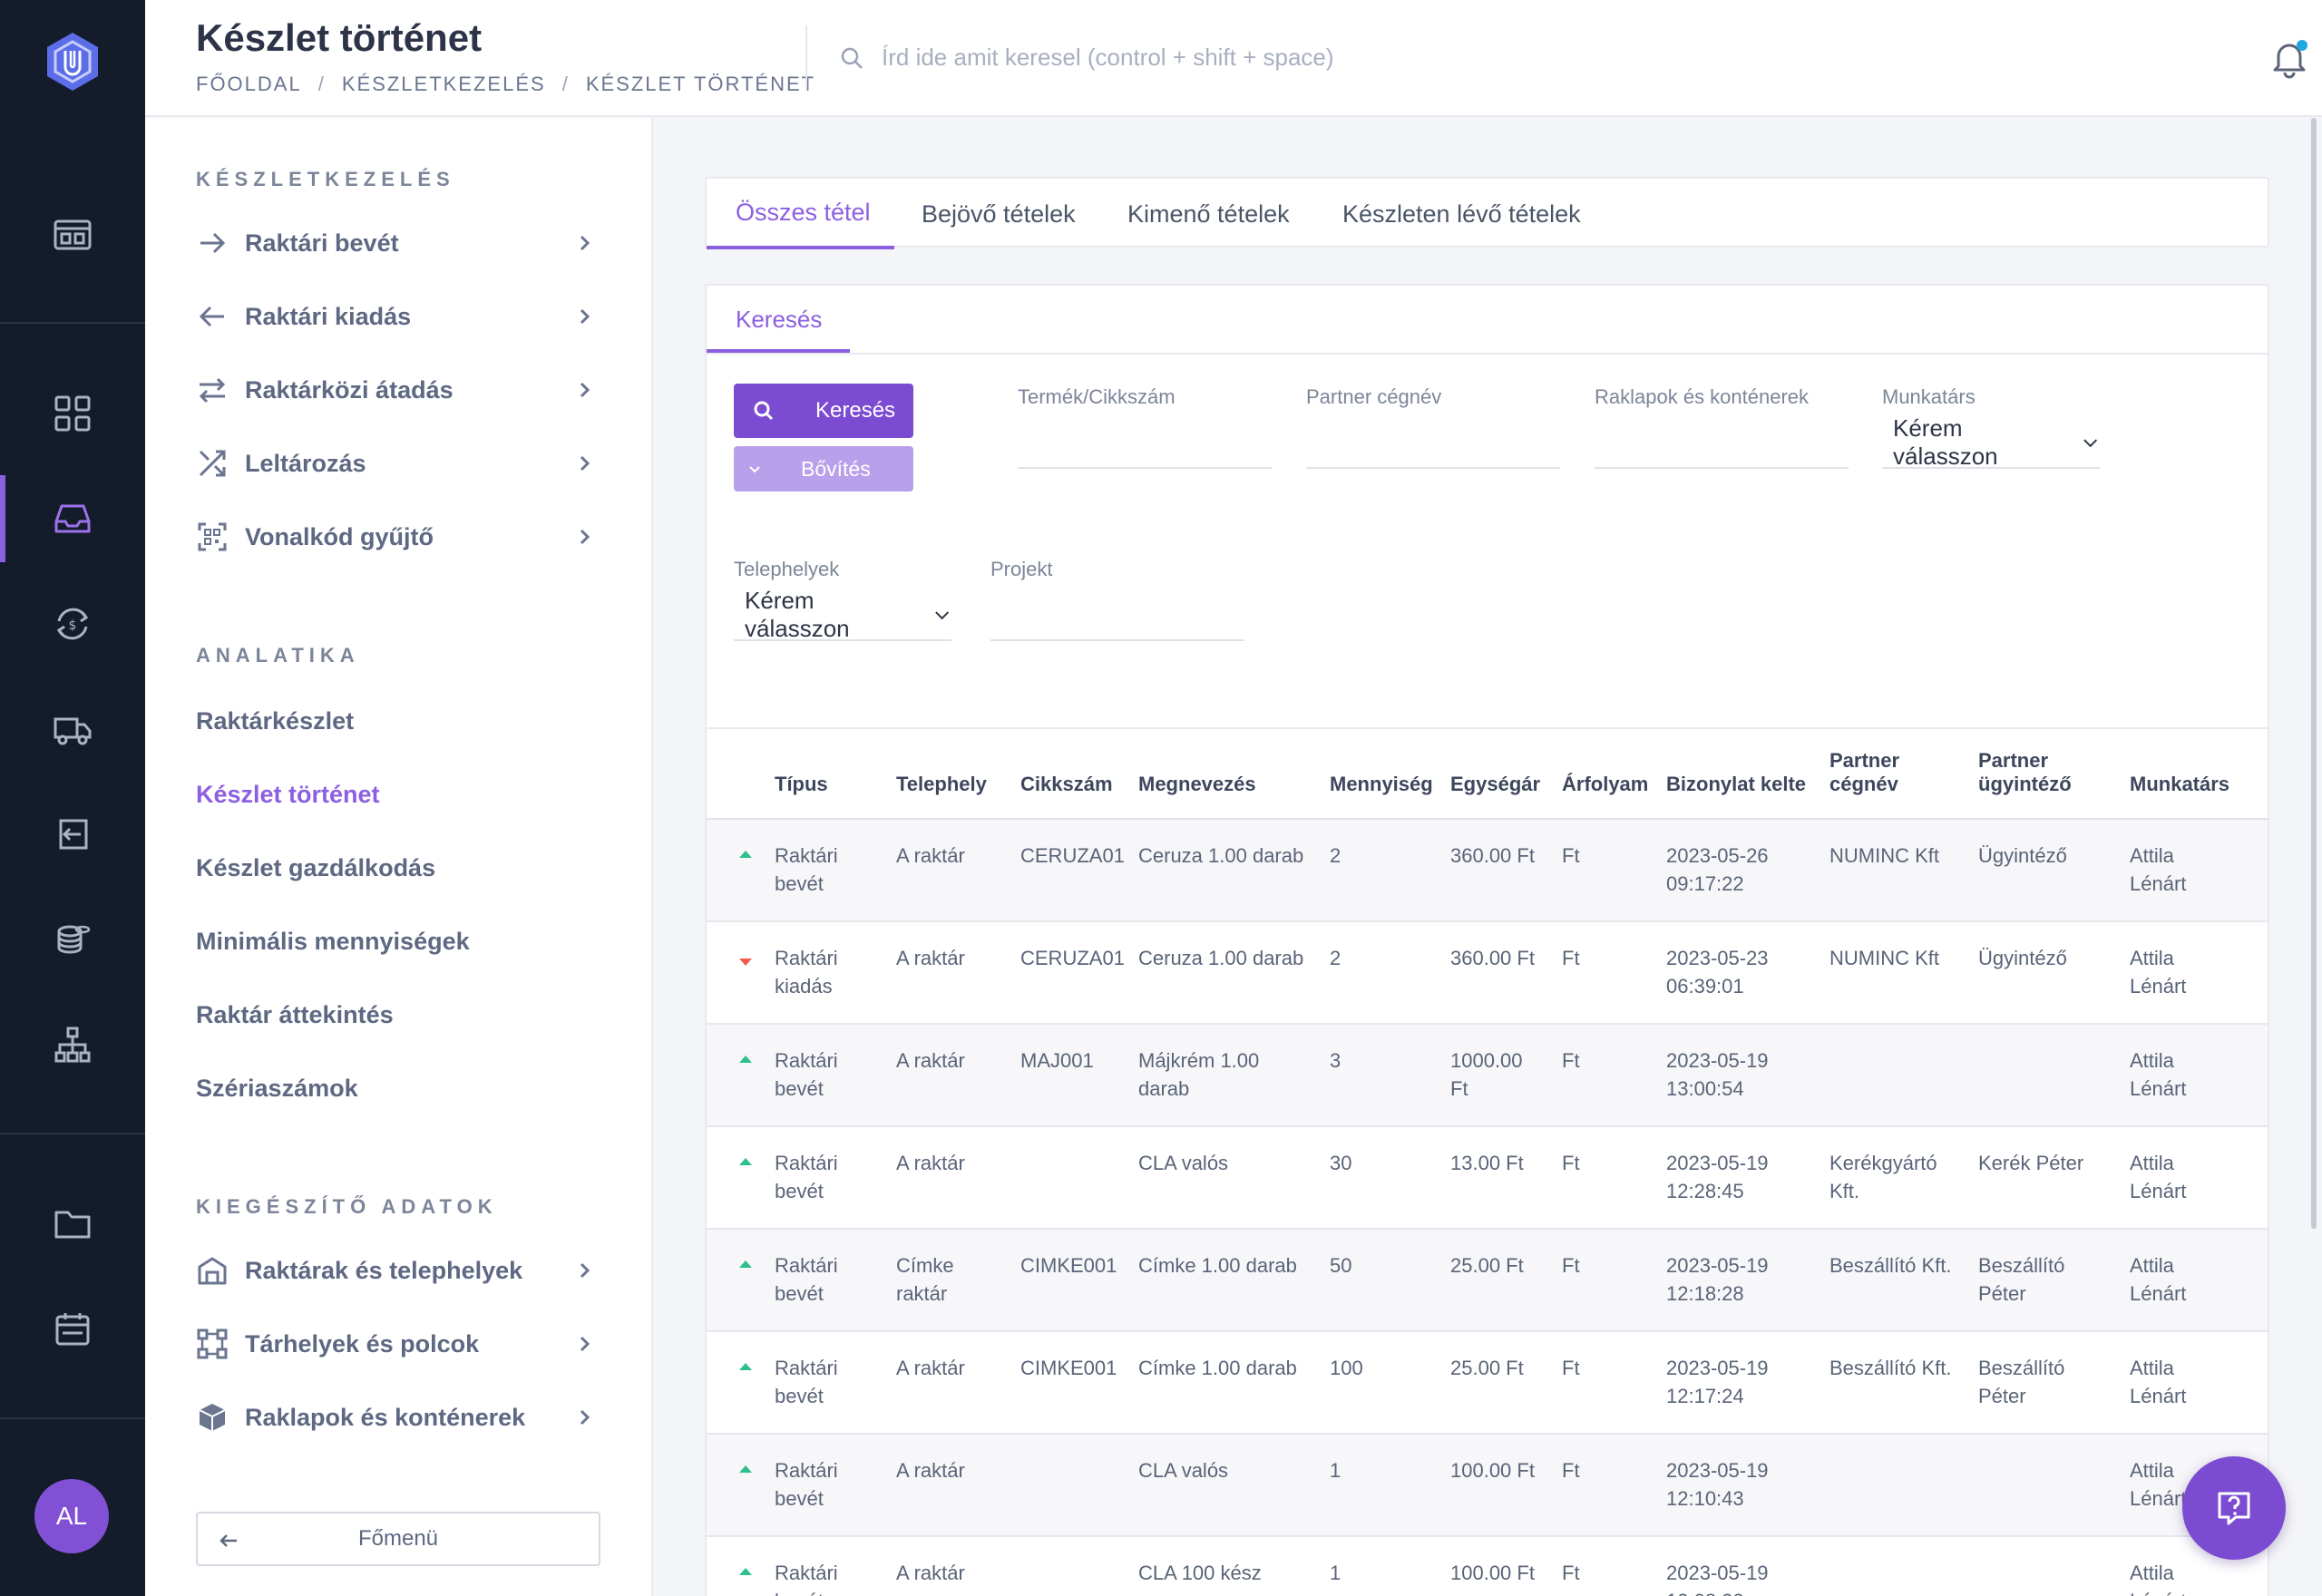  Describe the element at coordinates (277, 1088) in the screenshot. I see `nav-item-serial-numbers: Szériaszámok` at that location.